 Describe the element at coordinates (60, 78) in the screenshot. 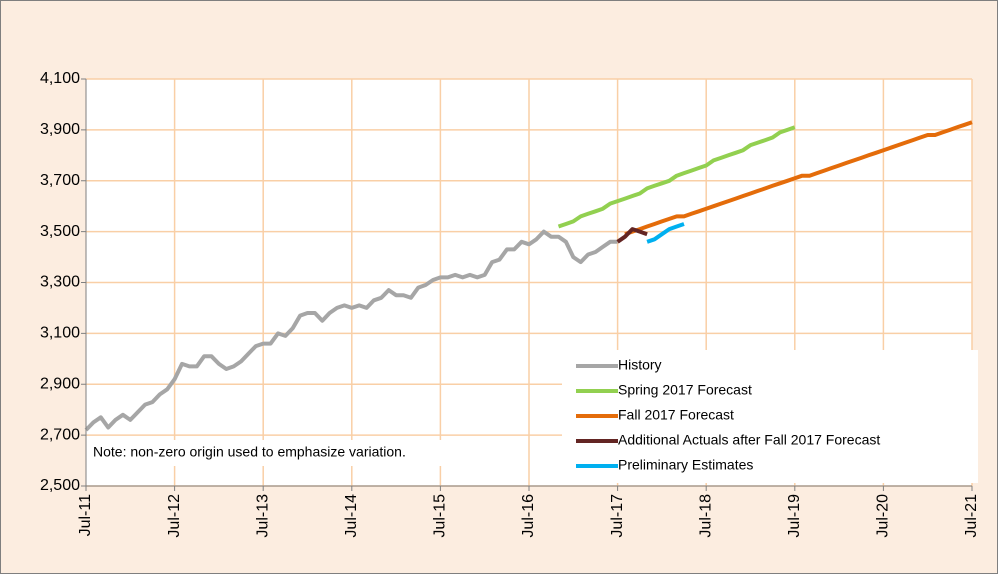

I see `y-tick-label: 4,100` at that location.